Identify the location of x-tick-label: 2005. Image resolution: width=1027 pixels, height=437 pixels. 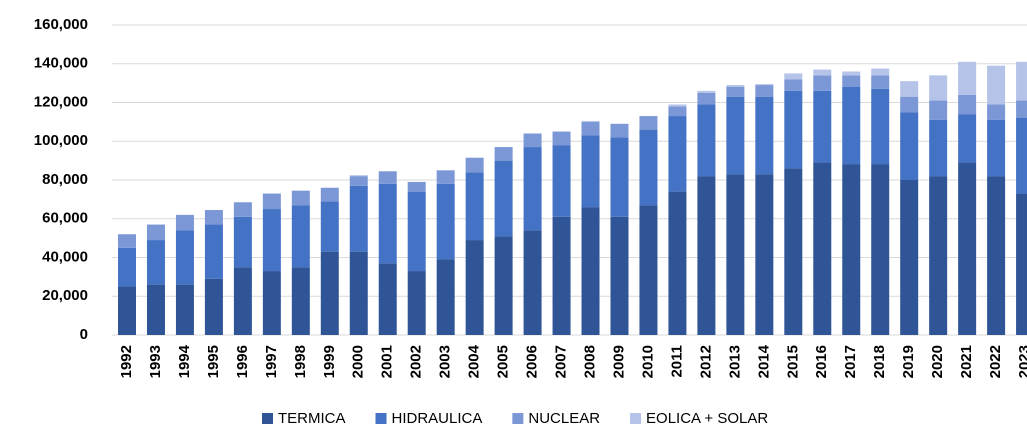
(503, 361).